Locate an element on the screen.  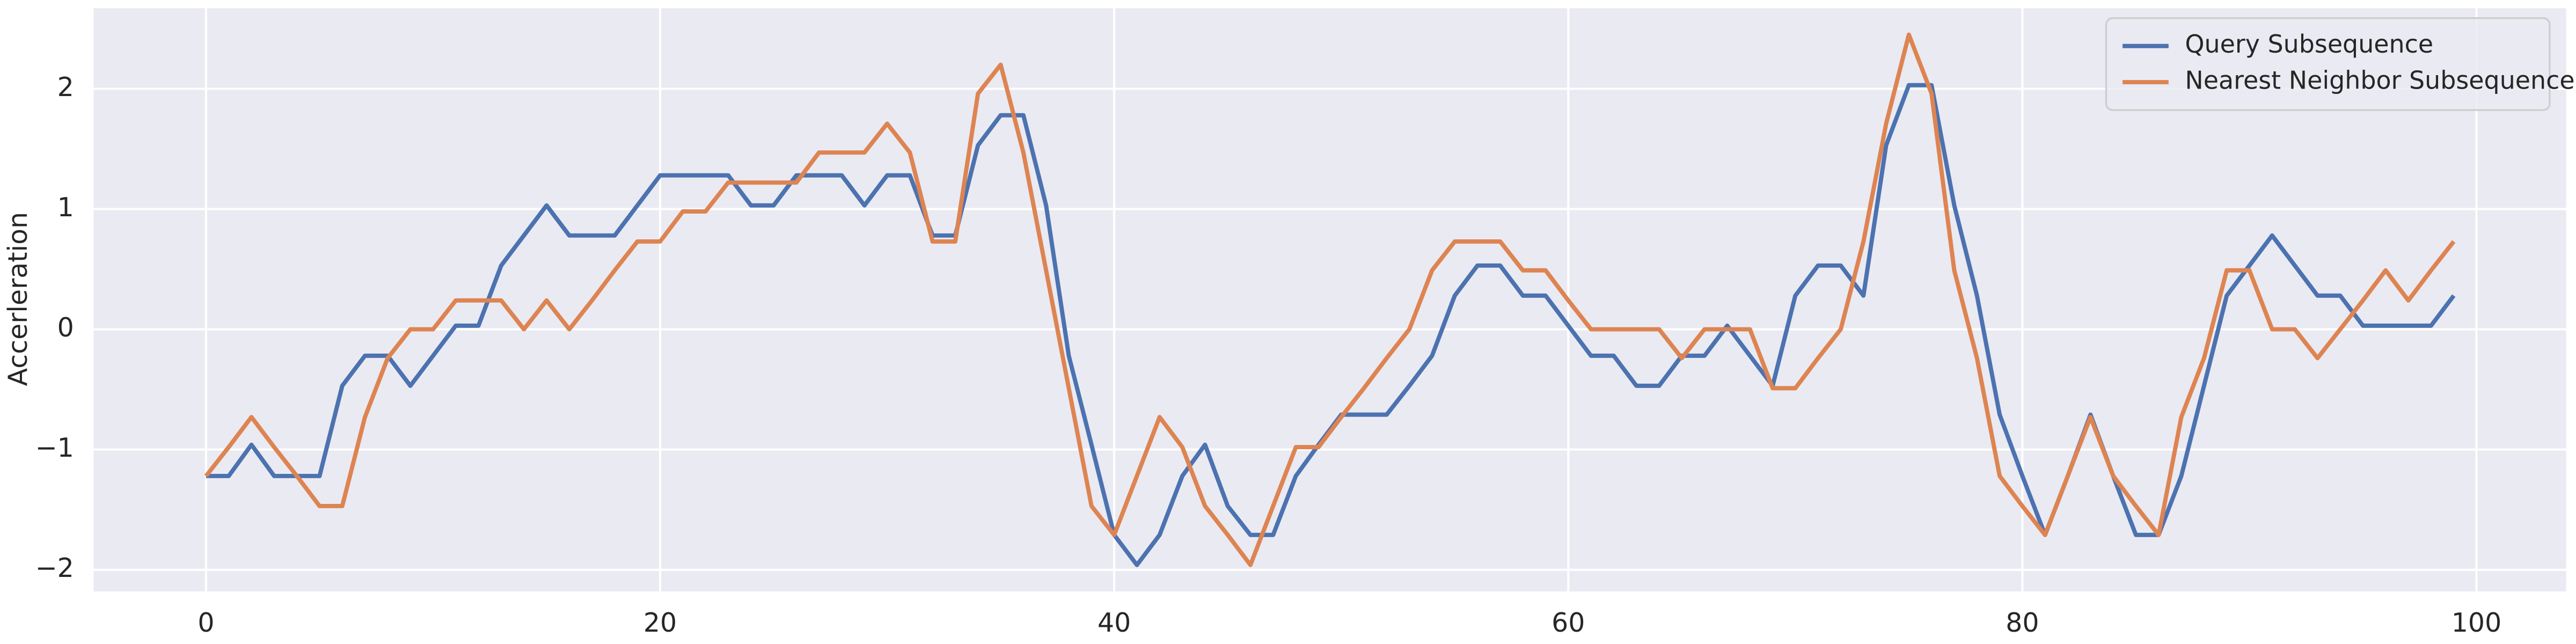
y-tick-label: −1 is located at coordinates (54, 448).